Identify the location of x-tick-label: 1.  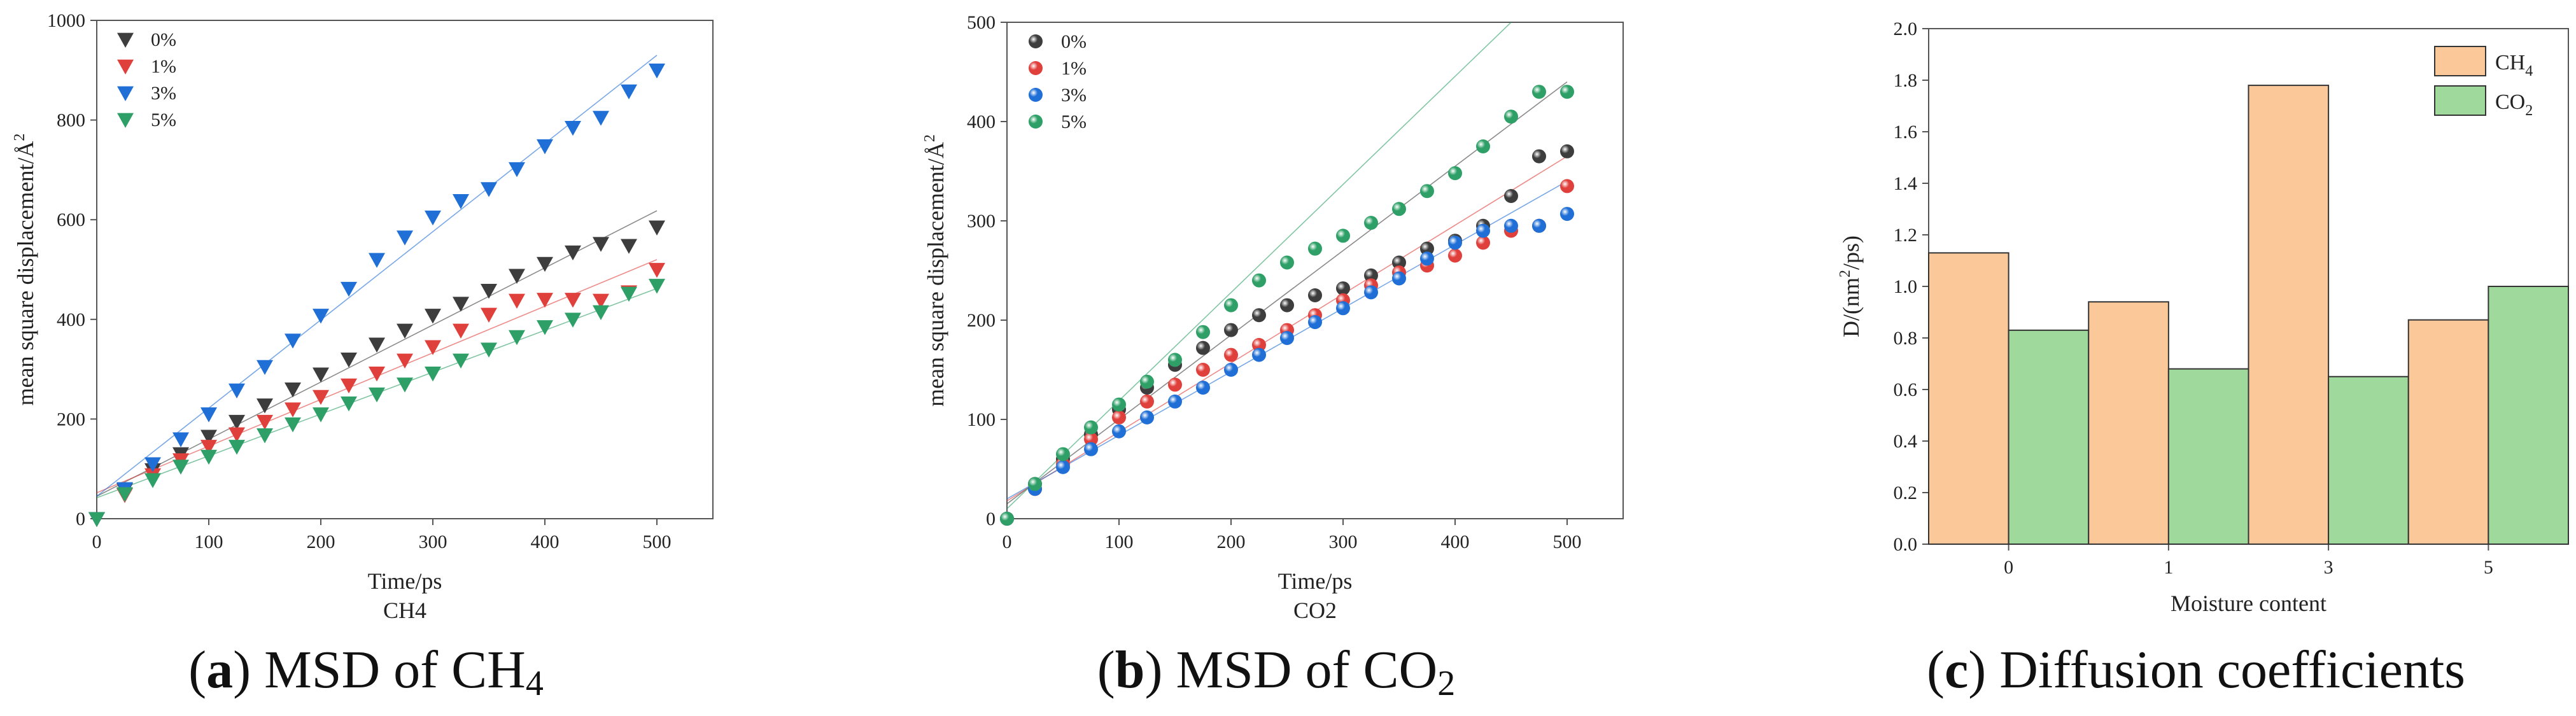
(2168, 567).